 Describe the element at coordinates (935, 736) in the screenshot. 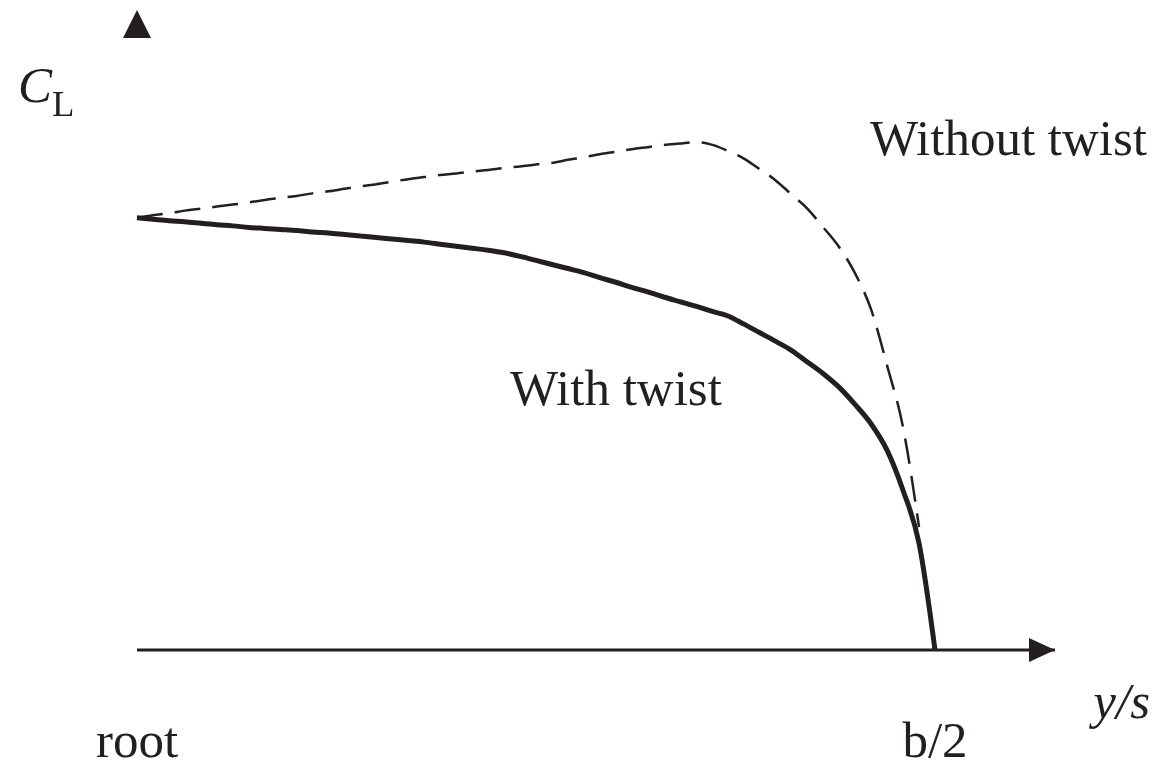

I see `x-tick-label: b/2` at that location.